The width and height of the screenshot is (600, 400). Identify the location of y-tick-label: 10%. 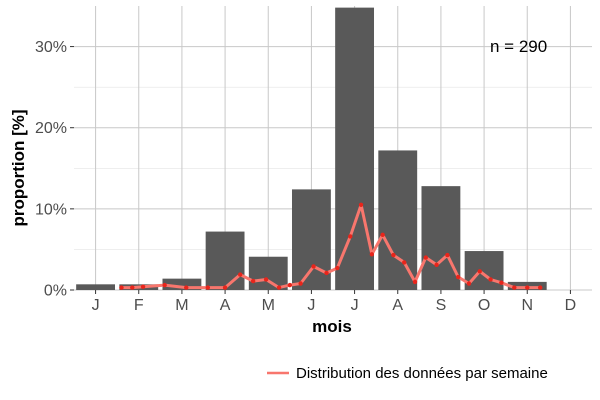
(51, 209).